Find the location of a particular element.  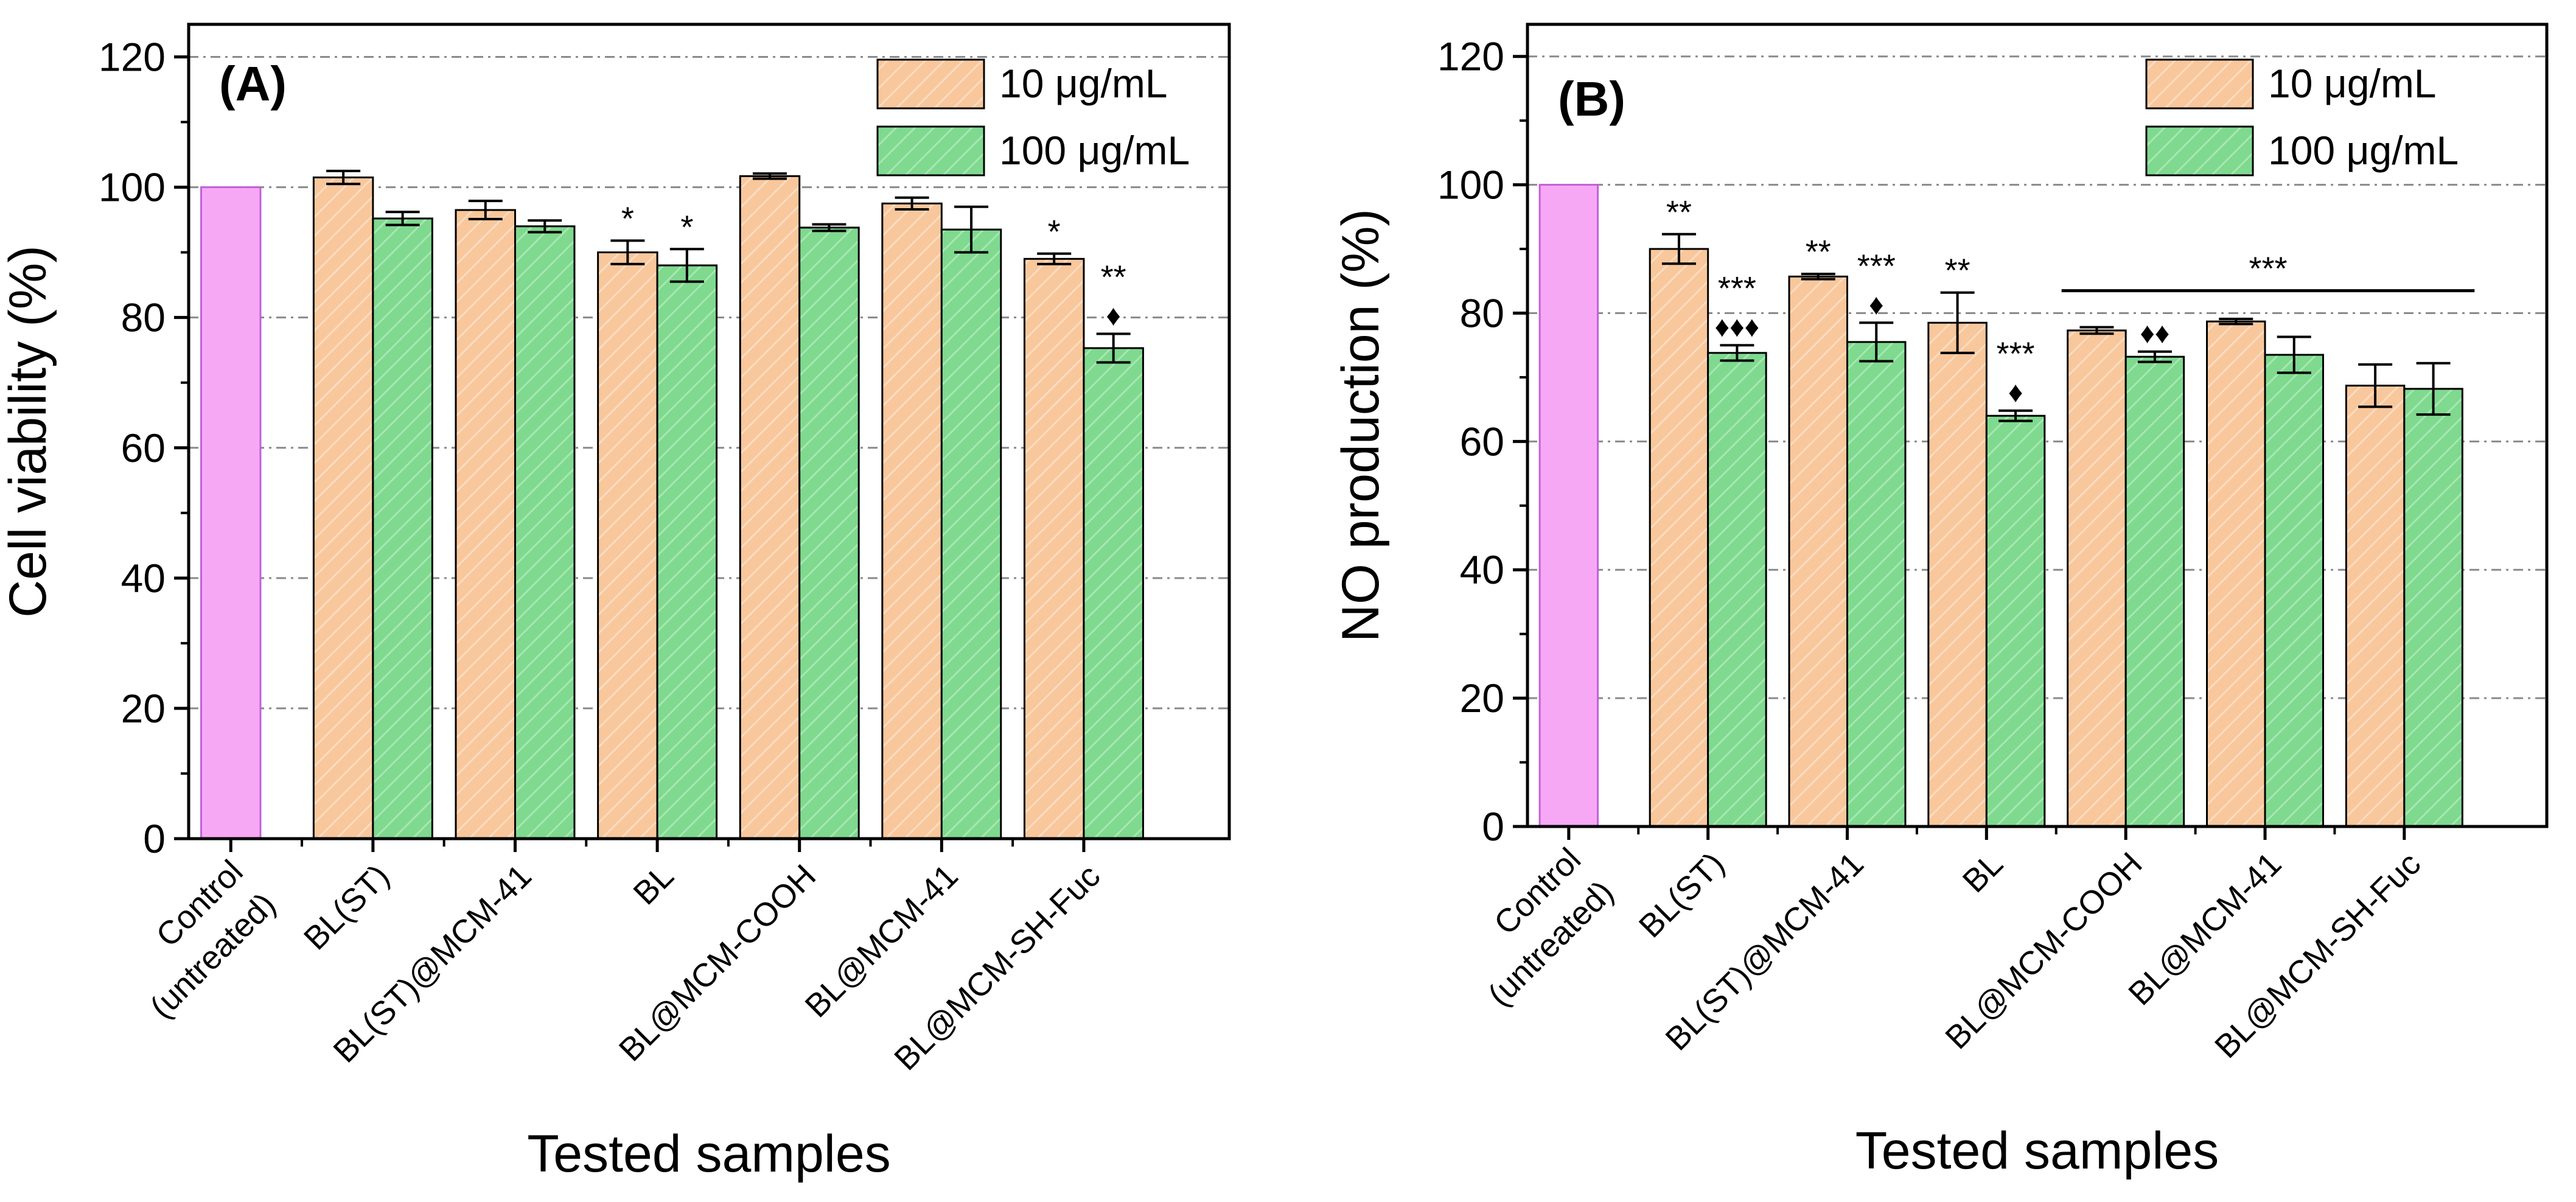

panel-b-significance-diamonds-100-4: ♦♦ is located at coordinates (2154, 334).